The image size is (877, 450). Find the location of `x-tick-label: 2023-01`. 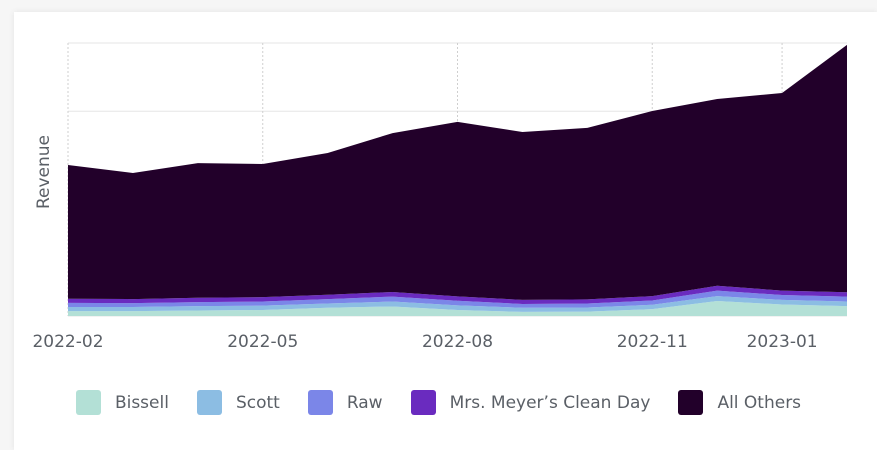

x-tick-label: 2023-01 is located at coordinates (782, 342).